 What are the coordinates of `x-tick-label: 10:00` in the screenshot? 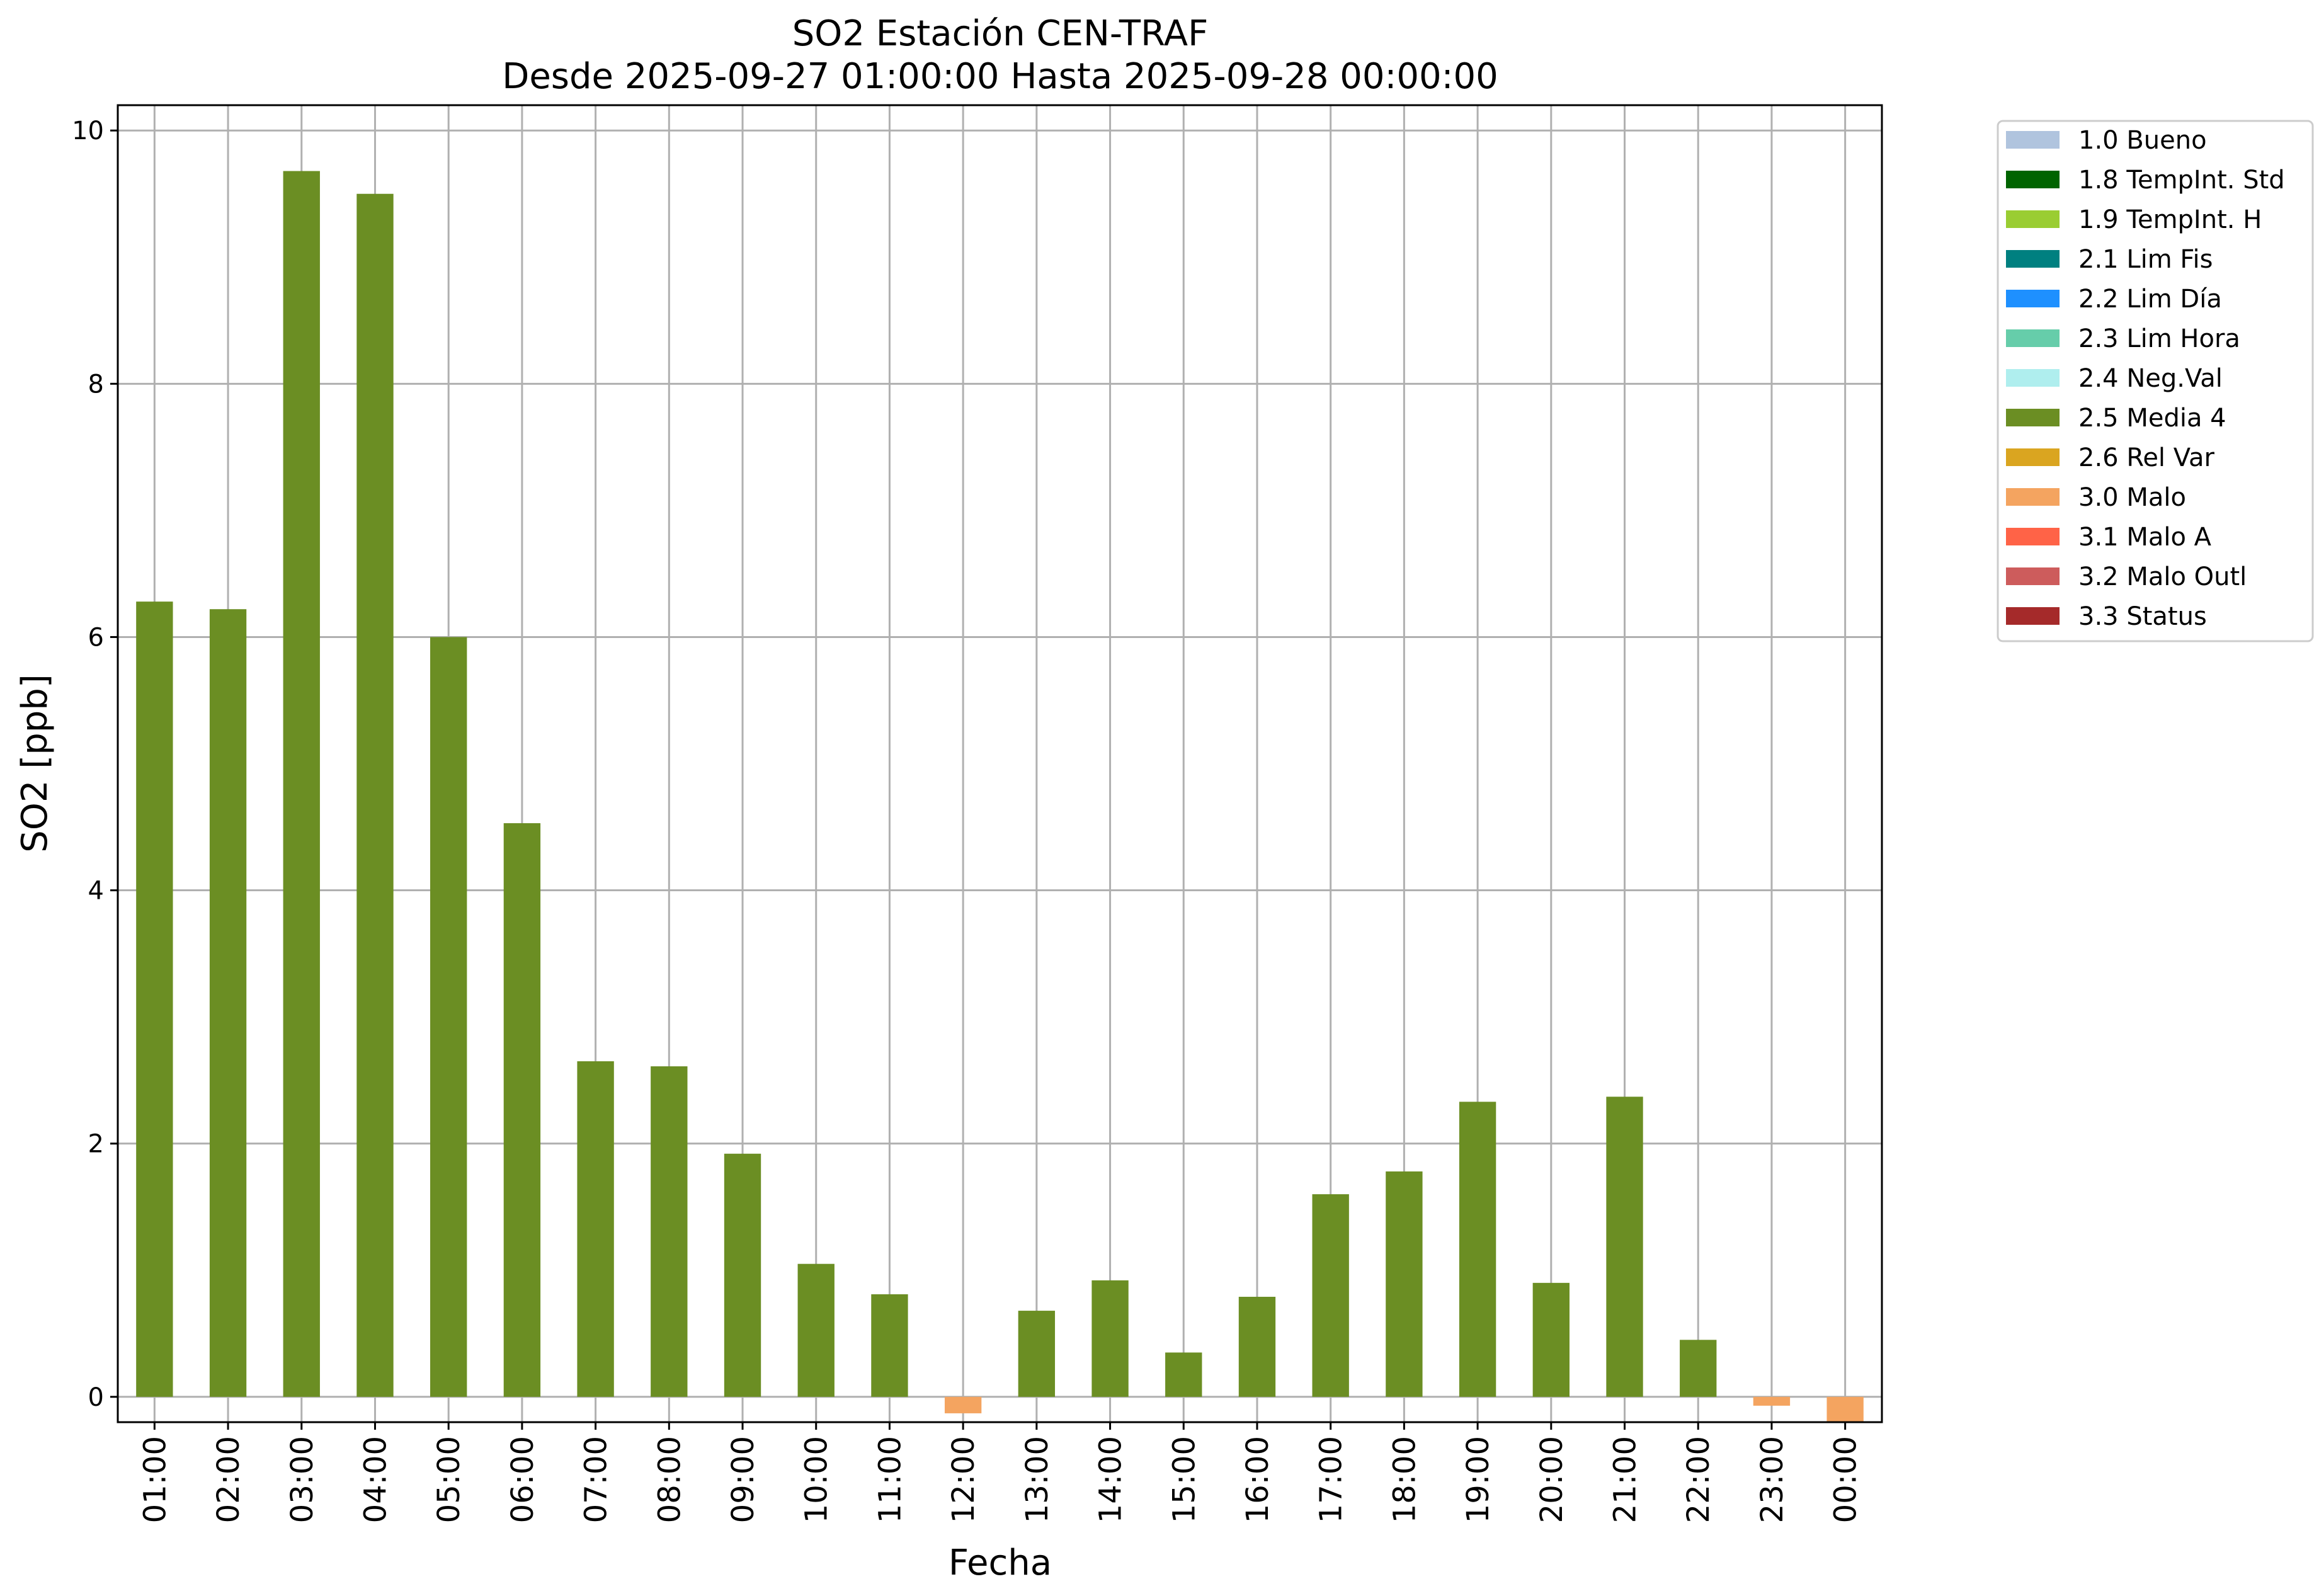 It's located at (817, 1479).